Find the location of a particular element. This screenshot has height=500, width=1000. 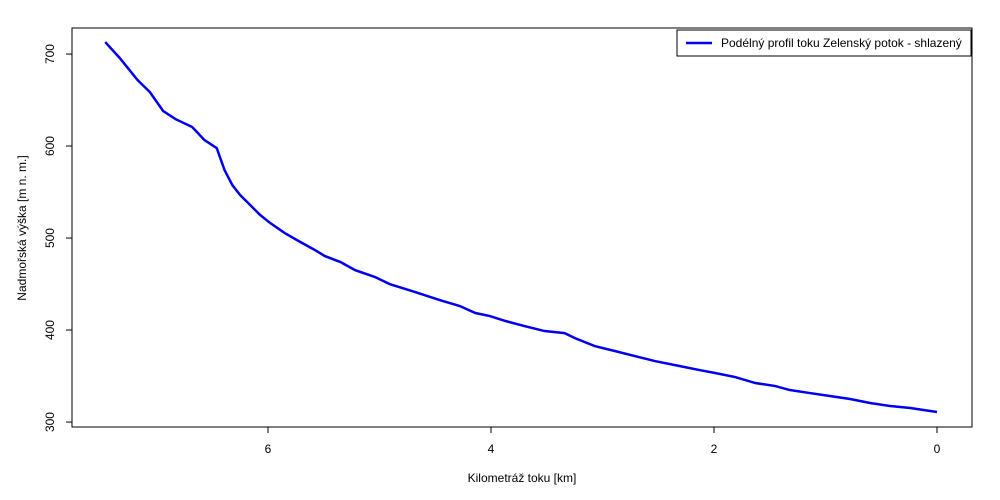

y-tick-label: 400 is located at coordinates (50, 330).